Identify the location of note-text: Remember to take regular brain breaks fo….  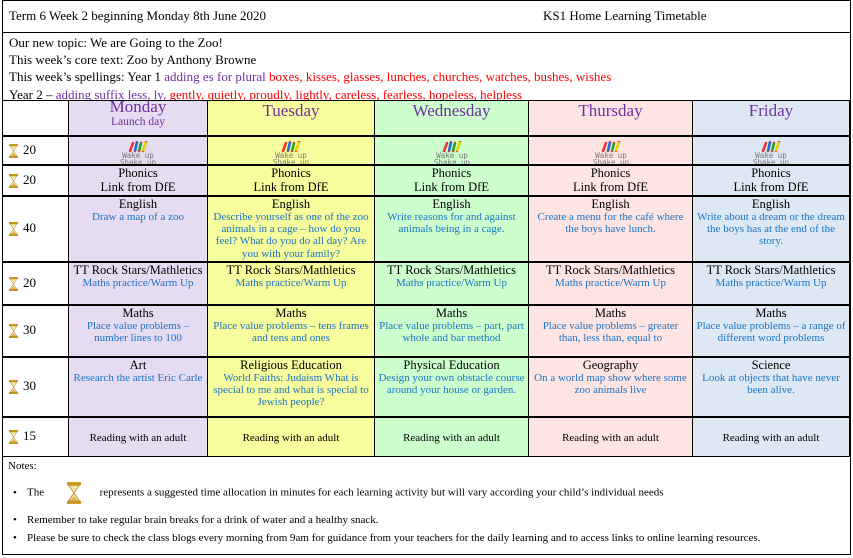
(203, 520).